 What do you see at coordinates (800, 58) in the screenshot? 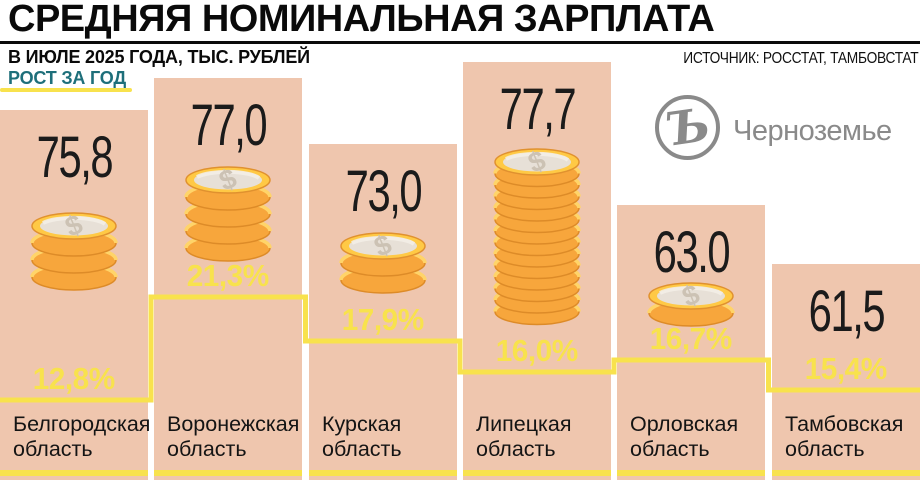
I see `source-attribution: ИСТОЧНИК: РОССТАТ, ТАМБОВСТАТ` at bounding box center [800, 58].